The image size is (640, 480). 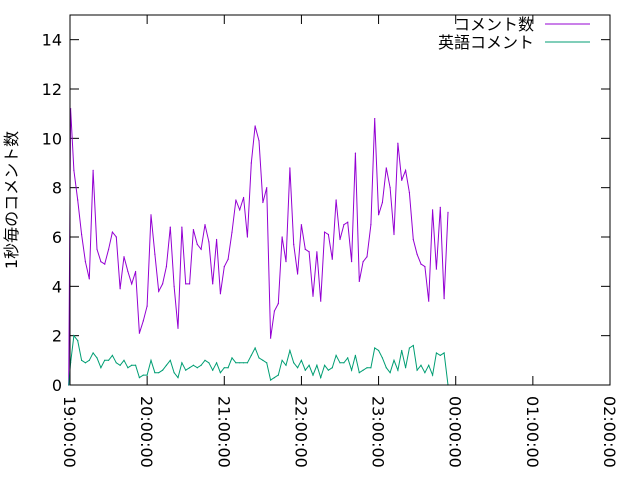 I want to click on y-tick-label: 6, so click(x=57, y=237).